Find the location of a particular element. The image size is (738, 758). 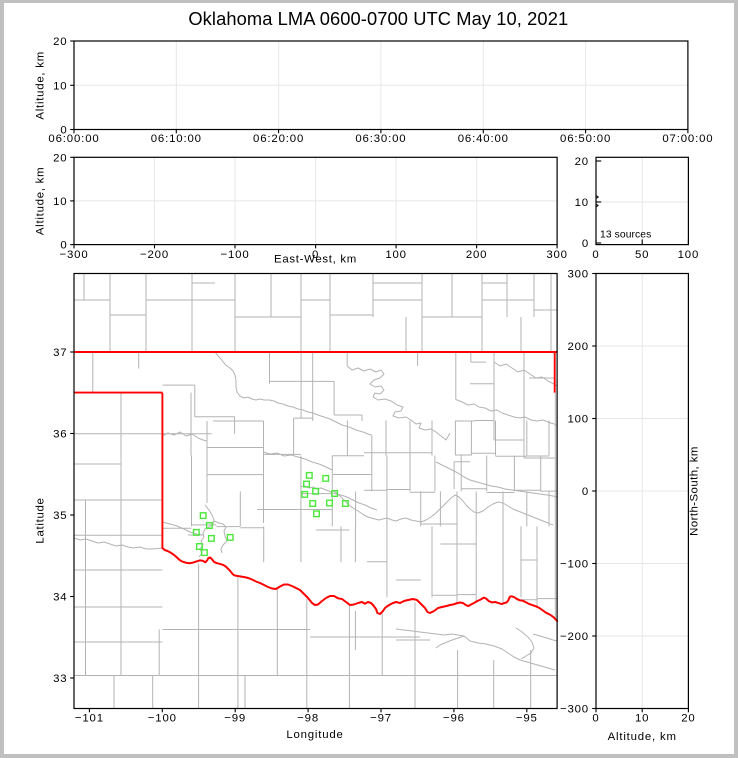

svg-text: −101 is located at coordinates (89, 719).